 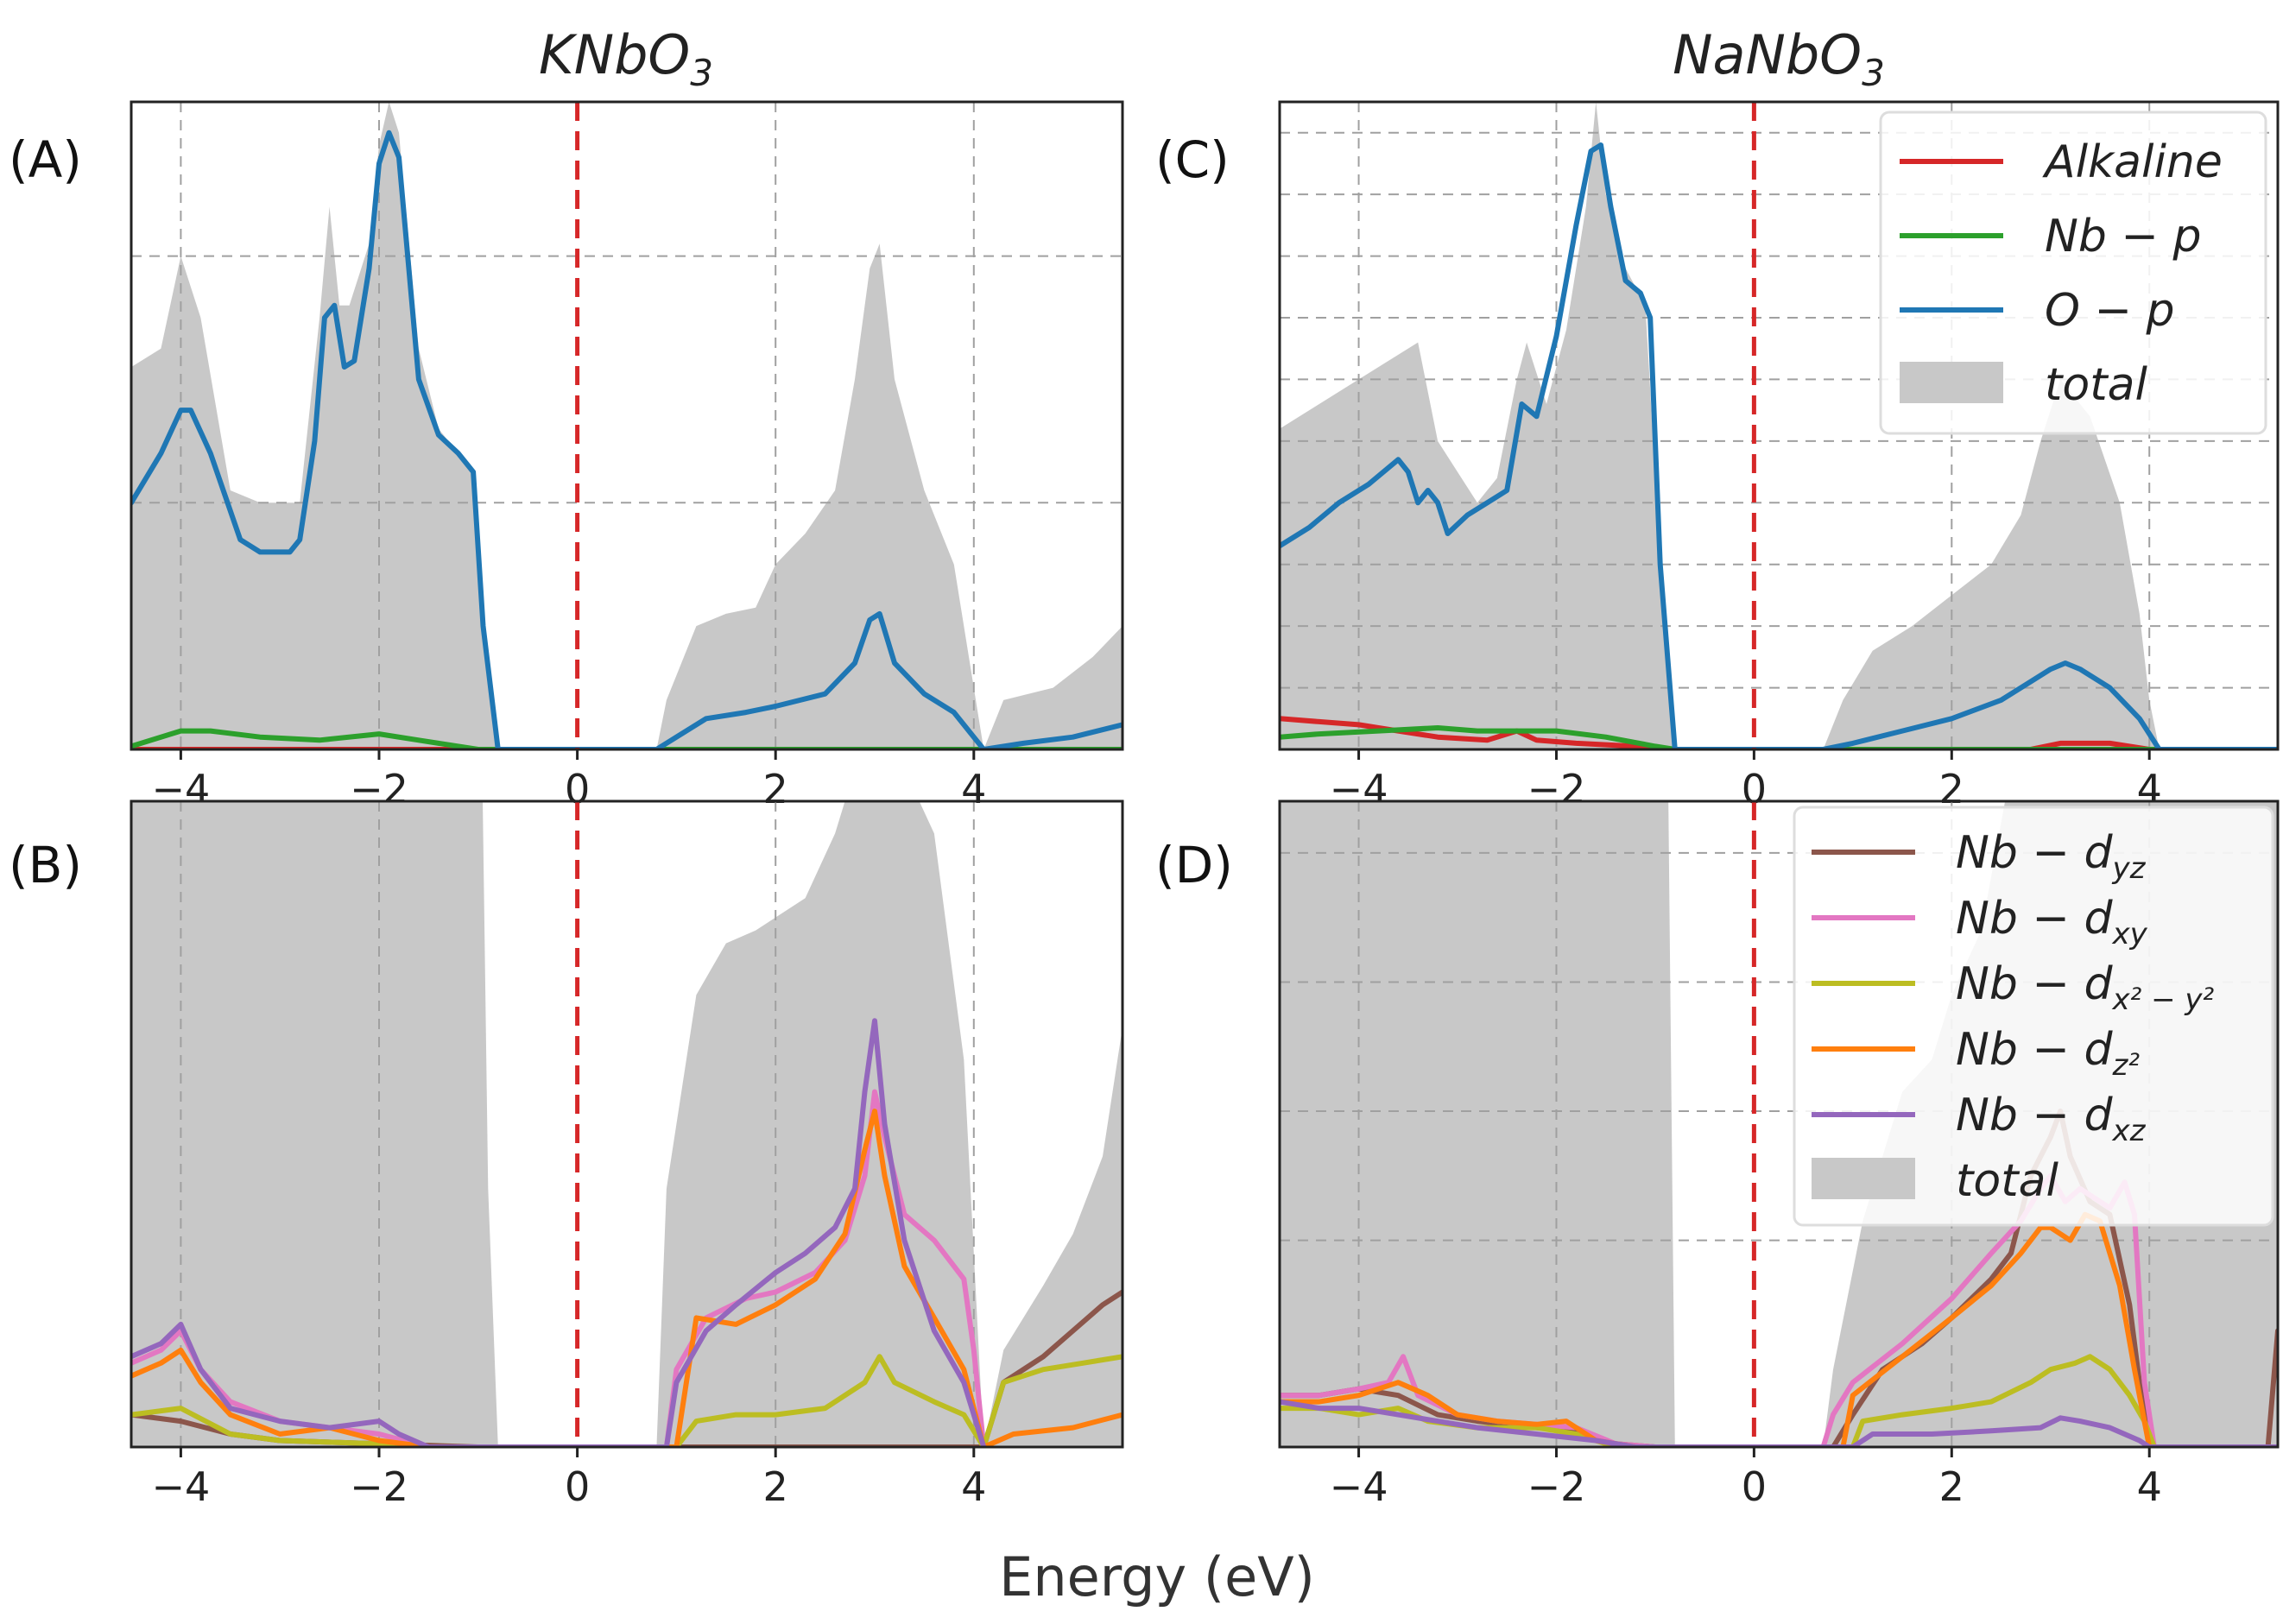 I want to click on title-nanbo3: NaNbO3, so click(x=1779, y=58).